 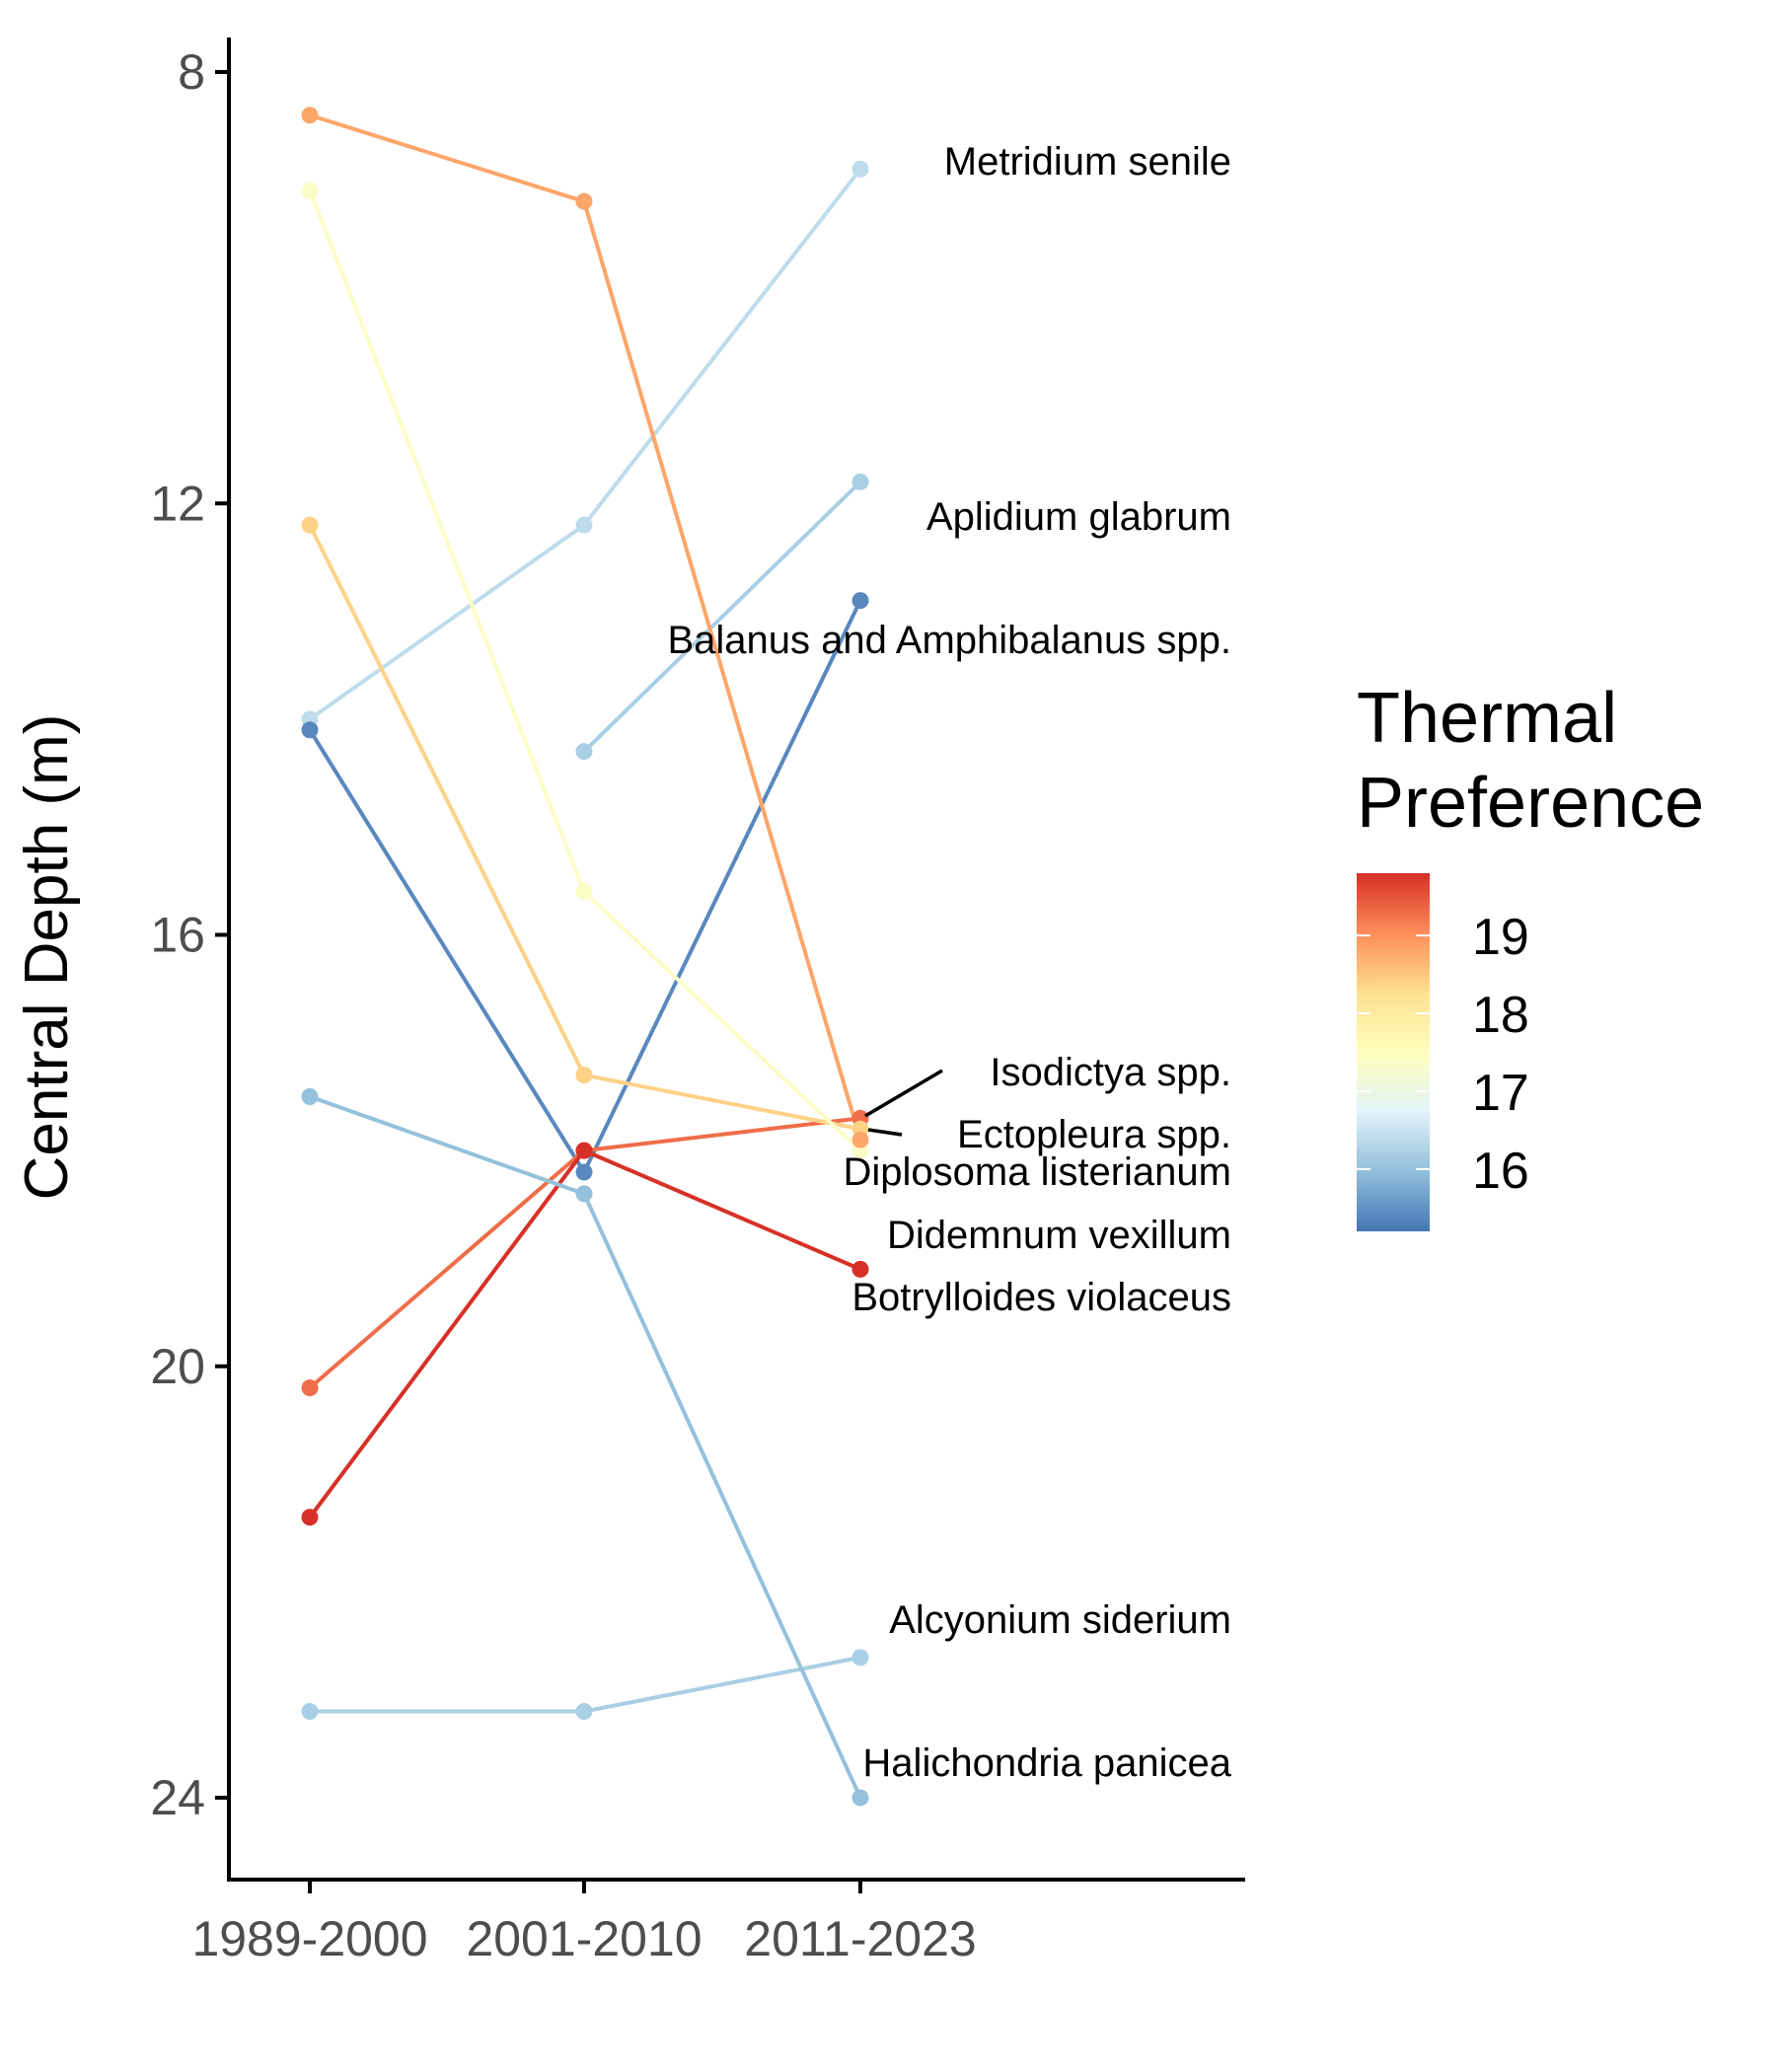 What do you see at coordinates (1500, 1093) in the screenshot?
I see `legend-tick-label: 17` at bounding box center [1500, 1093].